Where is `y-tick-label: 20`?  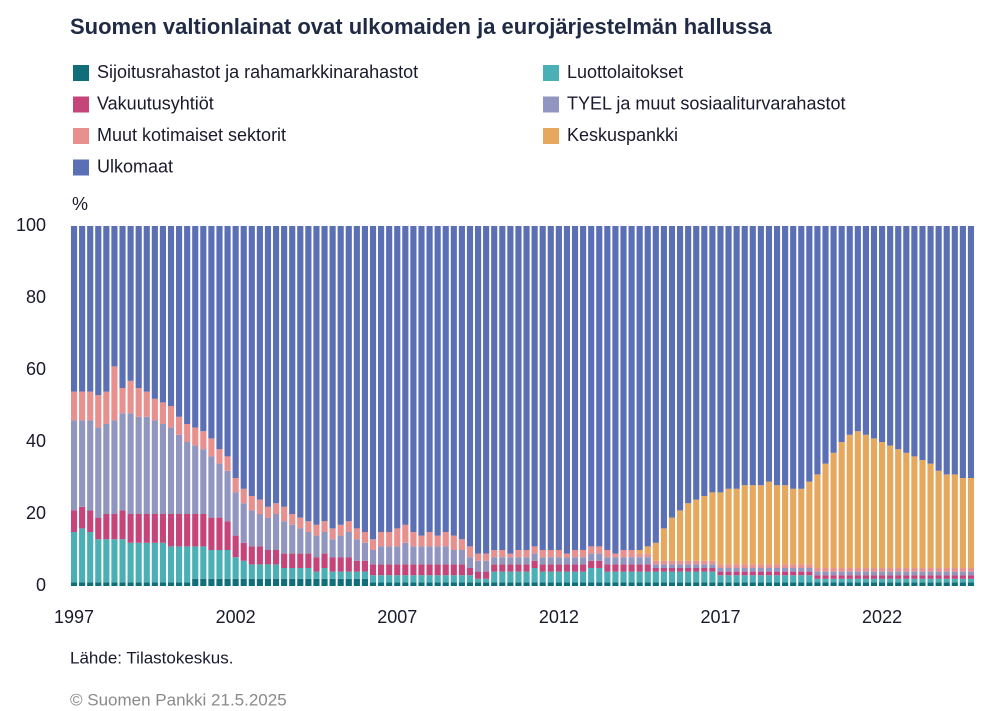
y-tick-label: 20 is located at coordinates (36, 513).